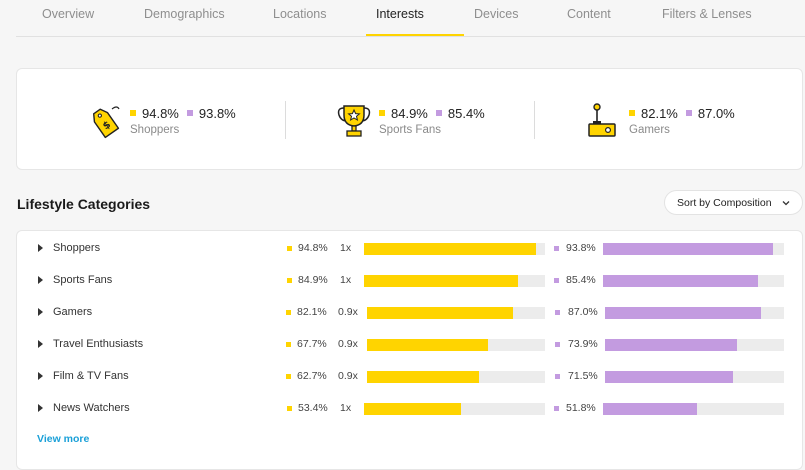 The height and width of the screenshot is (470, 805). I want to click on category-row-travel-enthusiasts: Travel Enthusiasts 67.7% 0.9x 73.9%, so click(409, 345).